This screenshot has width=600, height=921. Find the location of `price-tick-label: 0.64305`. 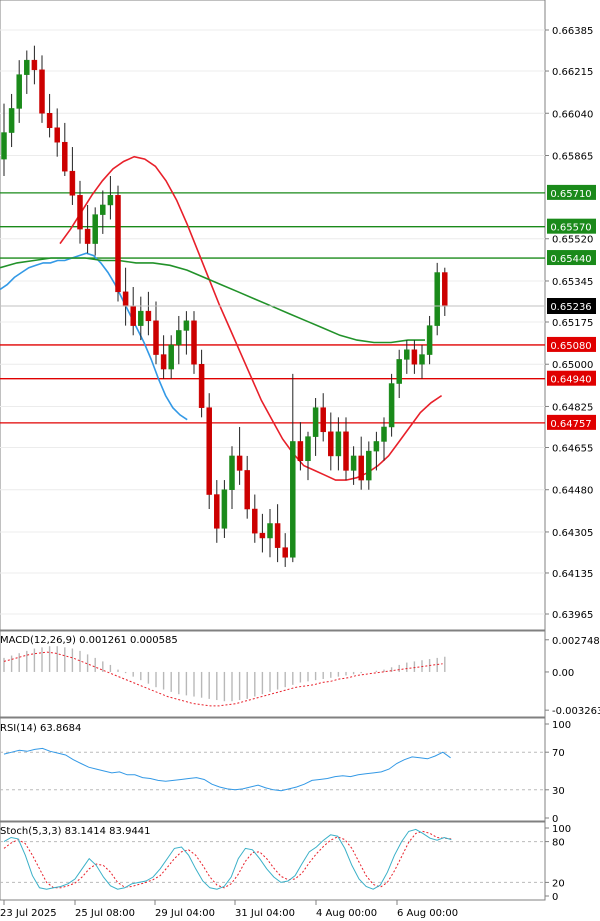

price-tick-label: 0.64305 is located at coordinates (572, 533).